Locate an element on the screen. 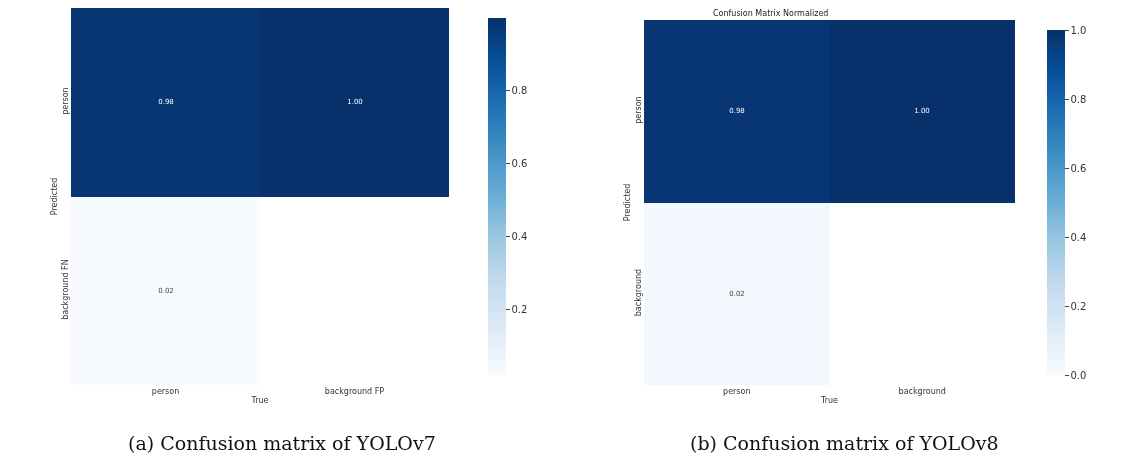 The width and height of the screenshot is (1126, 468). color-bar-label: 0.0 is located at coordinates (1078, 375).